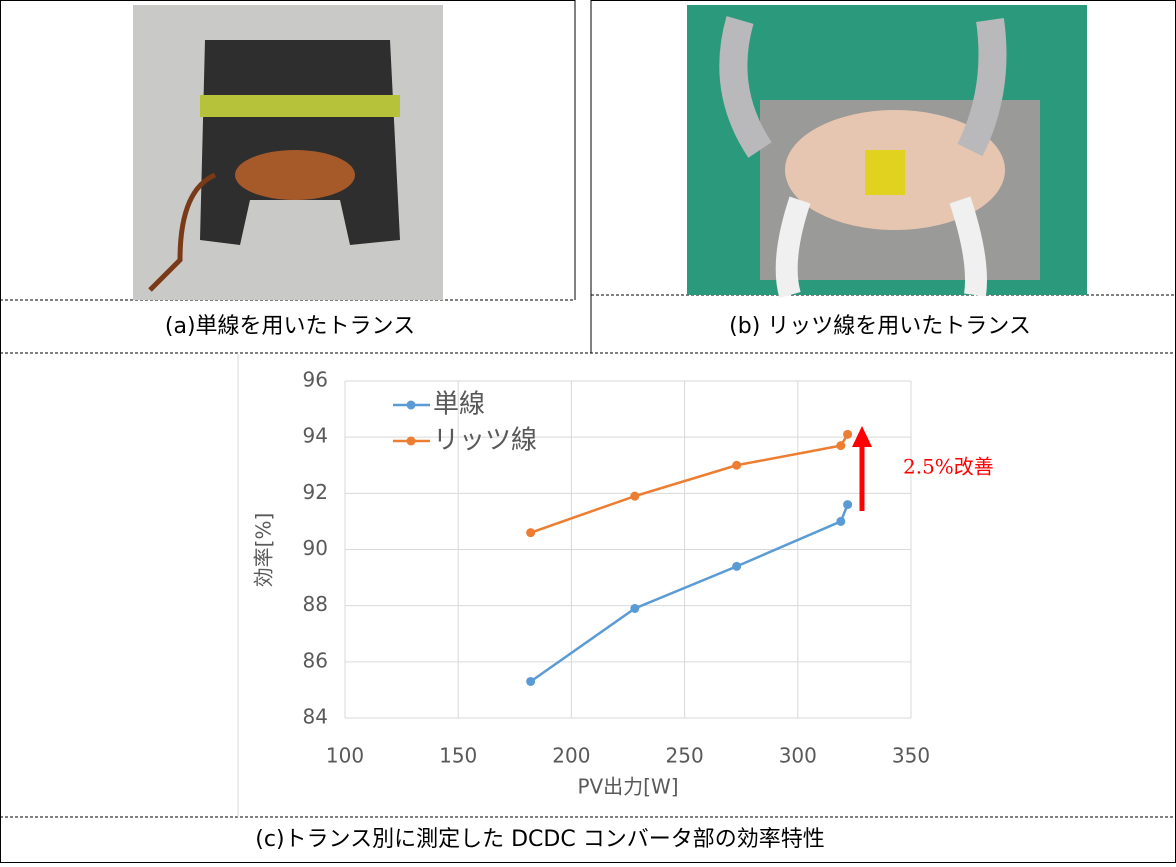  Describe the element at coordinates (315, 436) in the screenshot. I see `y-tick-label: 94` at that location.